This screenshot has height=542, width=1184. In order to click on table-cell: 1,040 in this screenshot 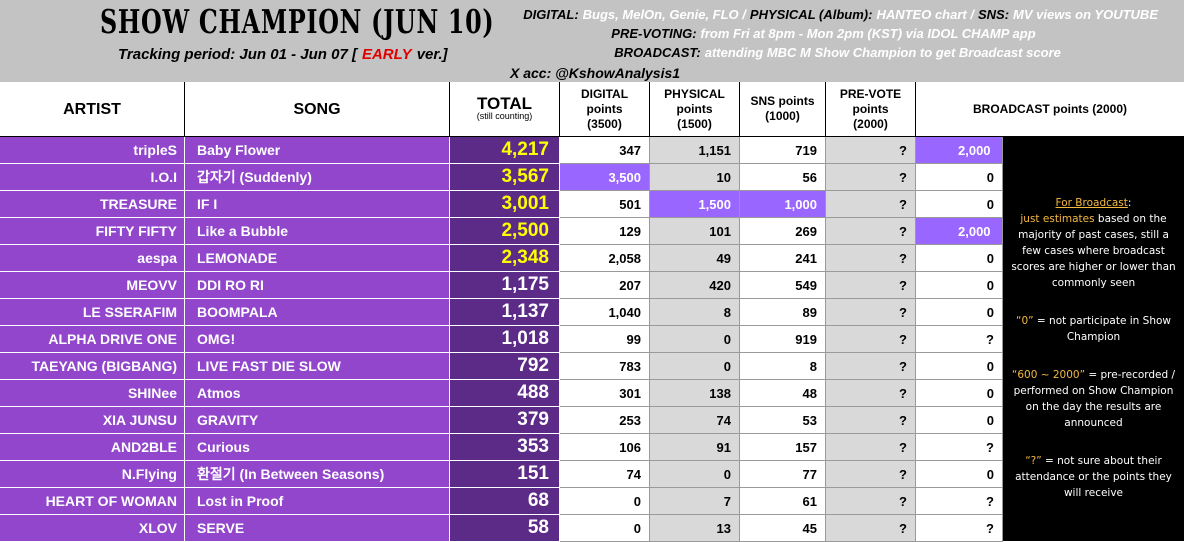, I will do `click(605, 312)`.